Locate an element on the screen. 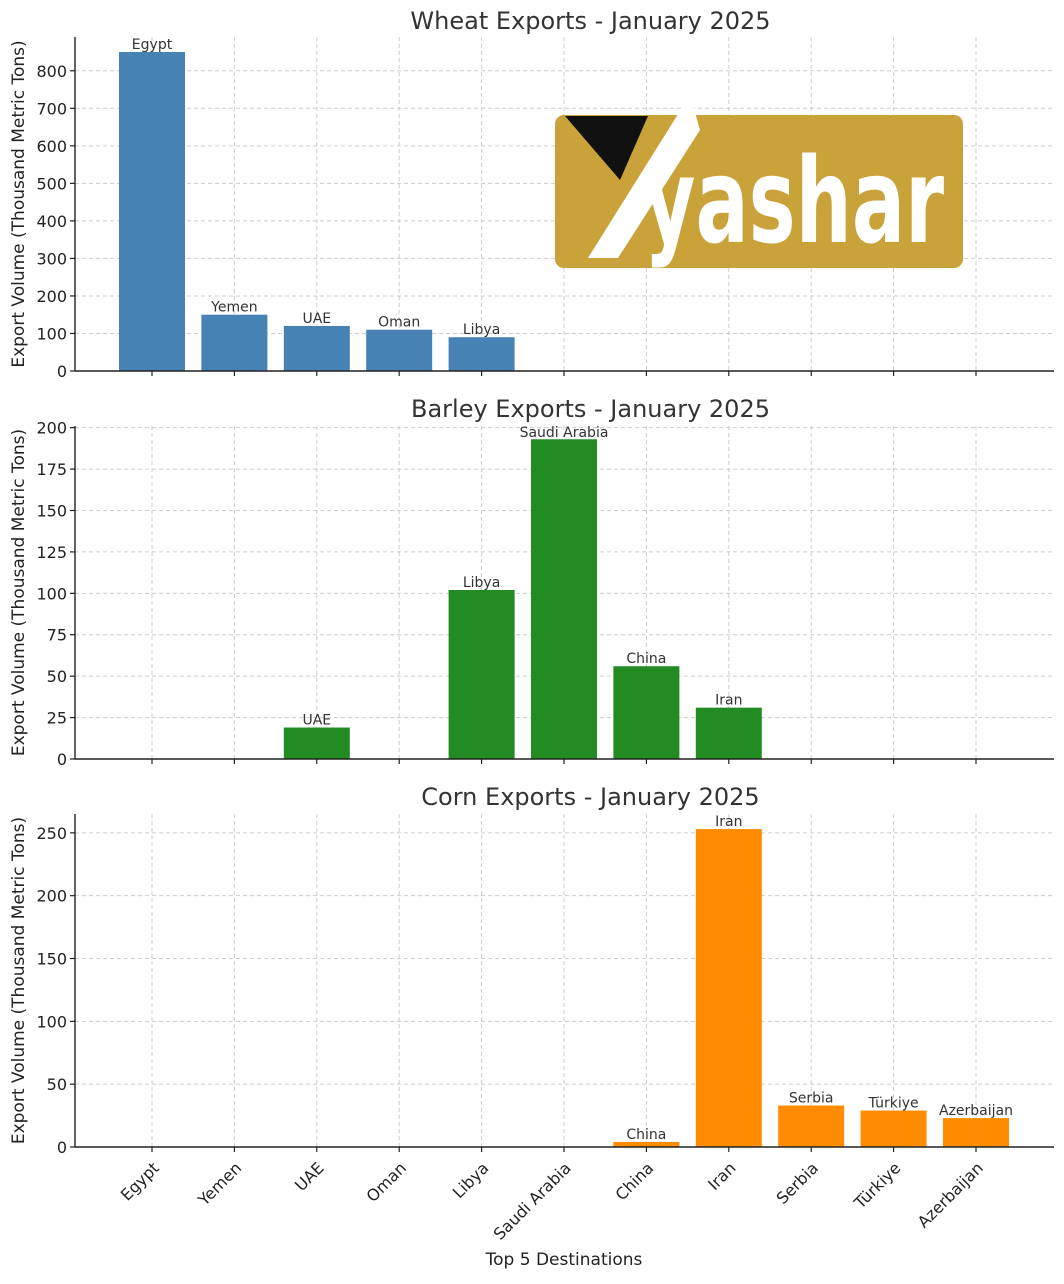  yashar-logo: yashar is located at coordinates (759, 182).